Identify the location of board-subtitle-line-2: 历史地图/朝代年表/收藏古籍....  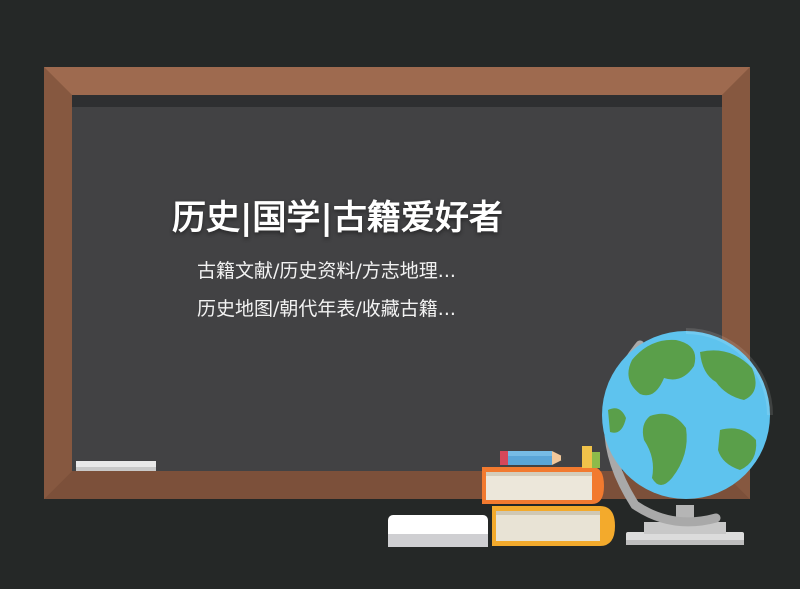
(326, 309).